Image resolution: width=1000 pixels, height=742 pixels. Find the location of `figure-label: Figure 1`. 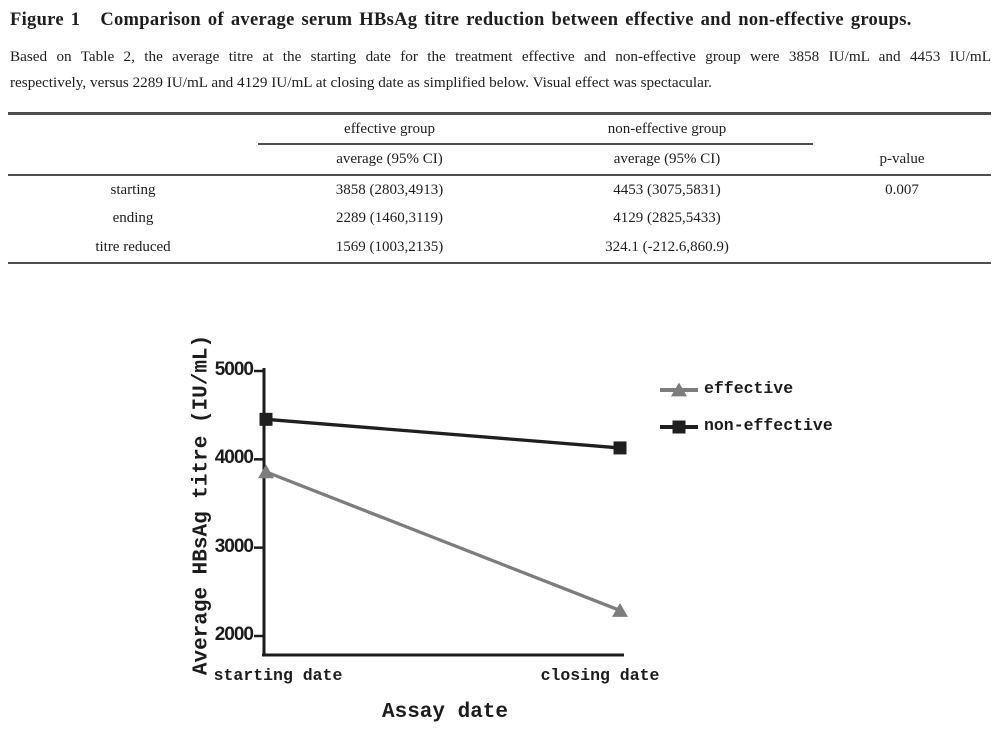

figure-label: Figure 1 is located at coordinates (45, 20).